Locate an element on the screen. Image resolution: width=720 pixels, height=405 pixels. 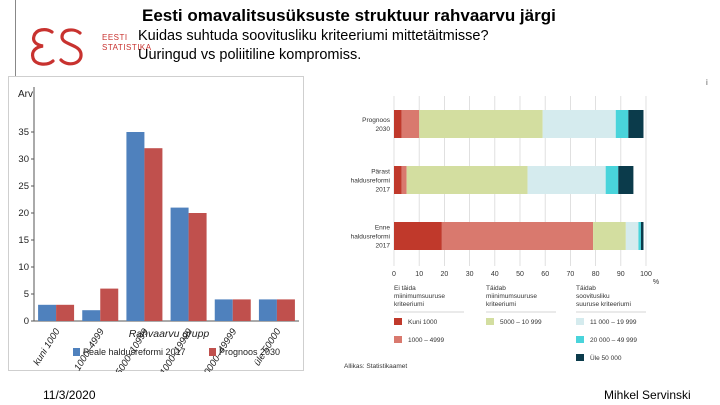
legend-label: 5000 – 10 999 is located at coordinates (521, 322).